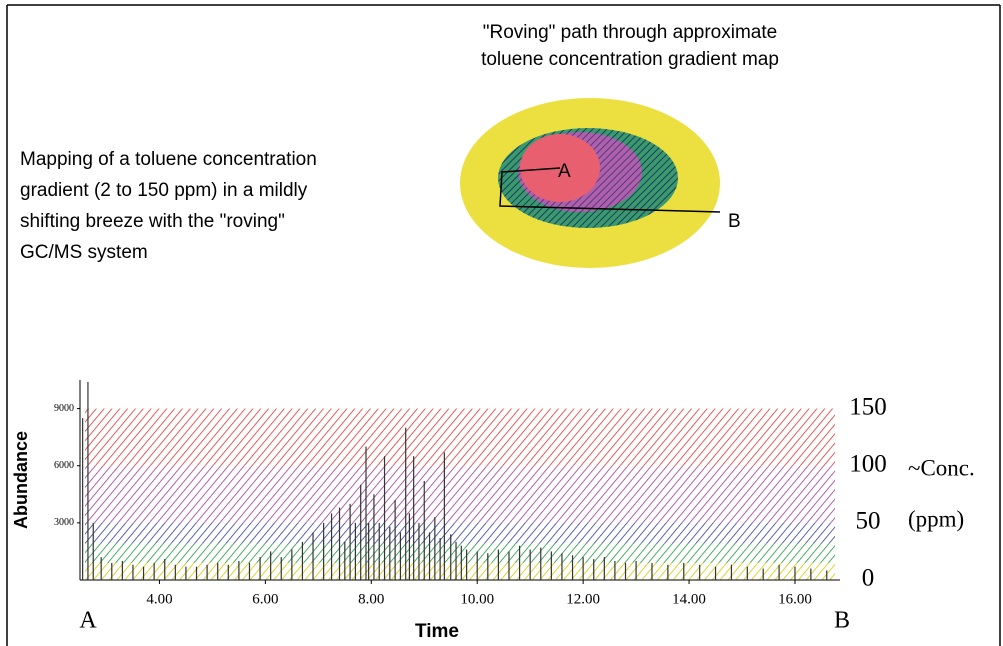 This screenshot has width=1003, height=646. I want to click on description: Mapping of a toluene concentration, so click(168, 159).